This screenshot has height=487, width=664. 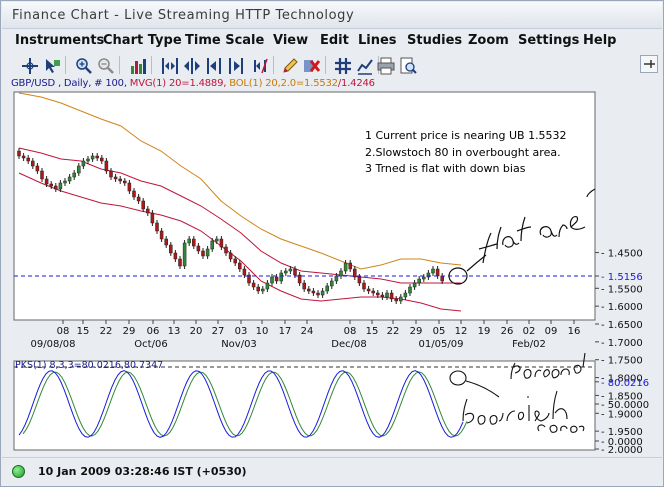 What do you see at coordinates (439, 331) in the screenshot?
I see `time-day-label: 05` at bounding box center [439, 331].